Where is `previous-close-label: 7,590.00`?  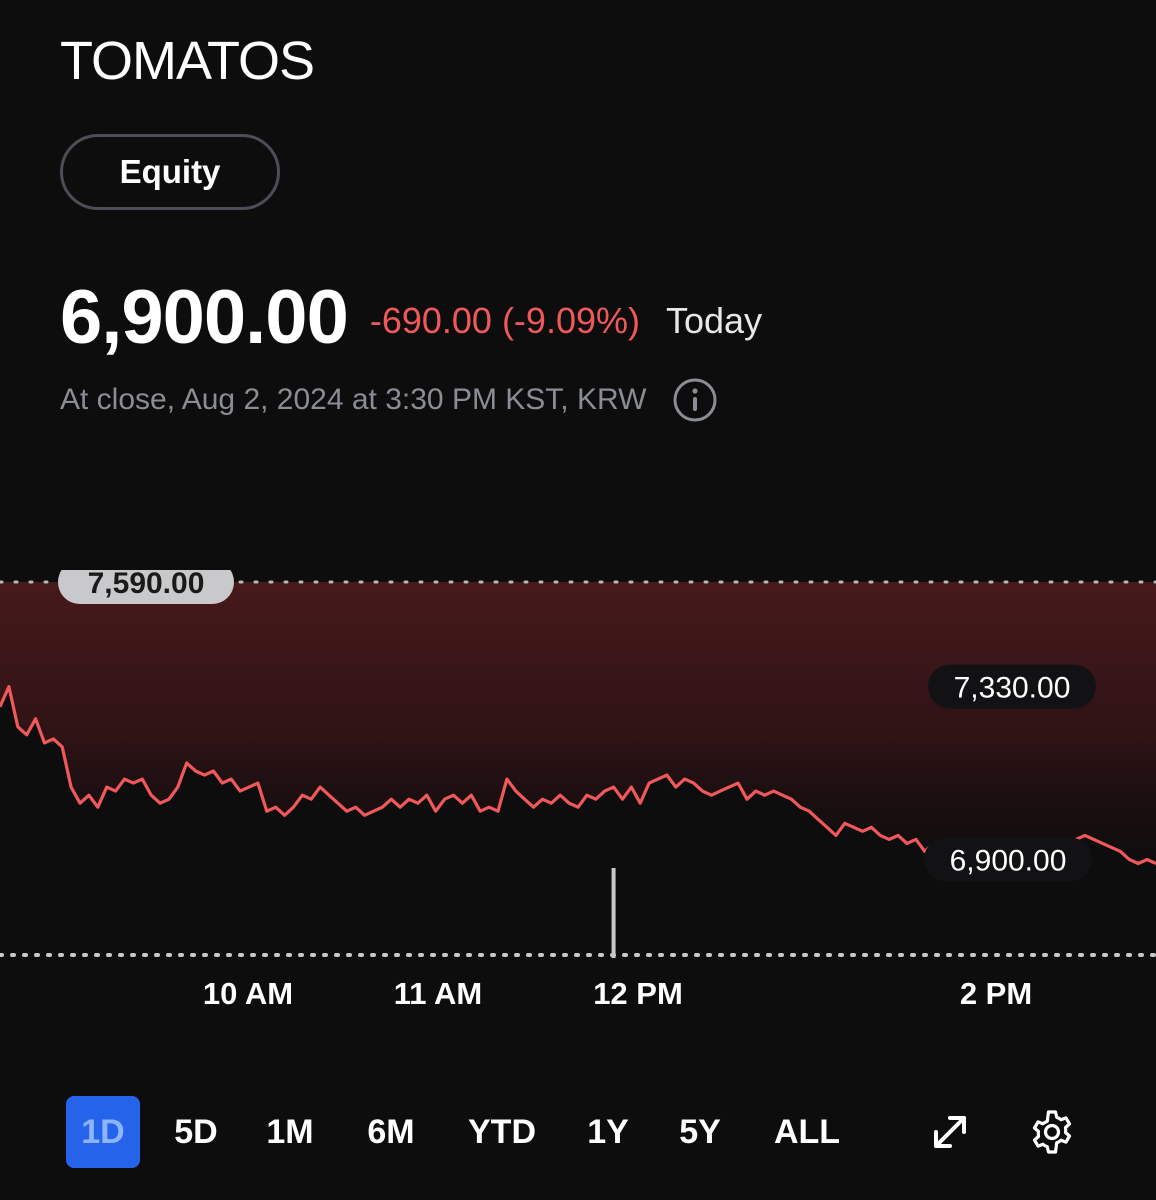 previous-close-label: 7,590.00 is located at coordinates (146, 587).